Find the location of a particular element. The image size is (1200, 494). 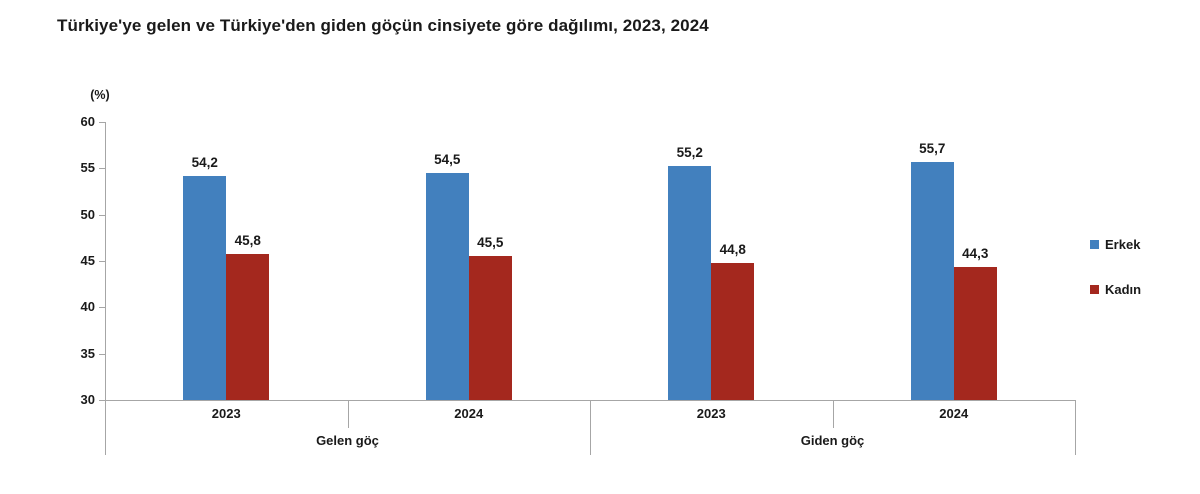

legend-label-erkek: Erkek is located at coordinates (1123, 244).